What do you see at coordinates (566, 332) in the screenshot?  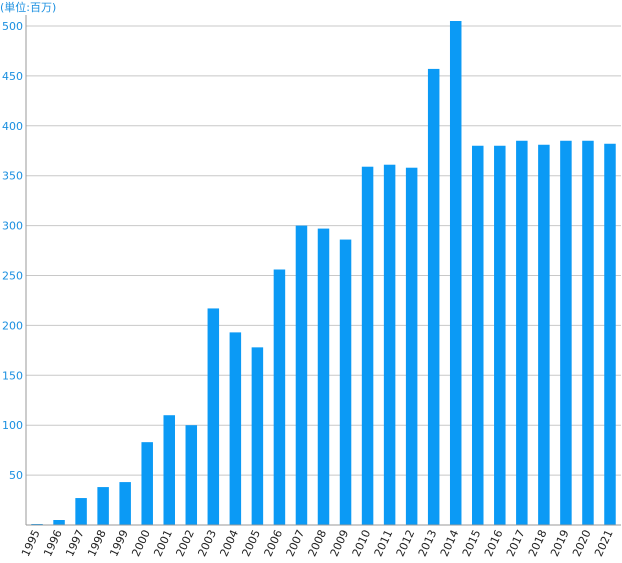 I see `bar-2019` at bounding box center [566, 332].